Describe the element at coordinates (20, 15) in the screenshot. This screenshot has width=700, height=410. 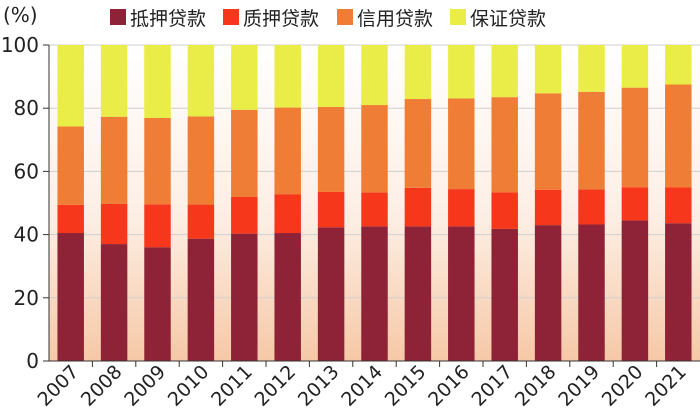
I see `y-axis-unit-label: (%)` at that location.